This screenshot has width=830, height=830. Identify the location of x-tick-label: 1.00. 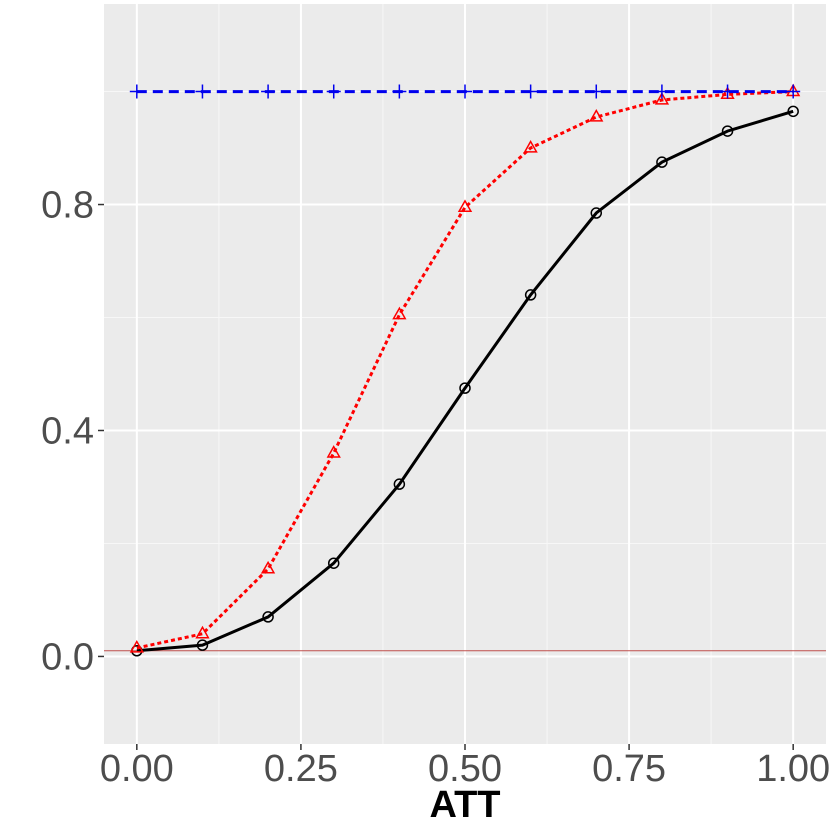
(793, 769).